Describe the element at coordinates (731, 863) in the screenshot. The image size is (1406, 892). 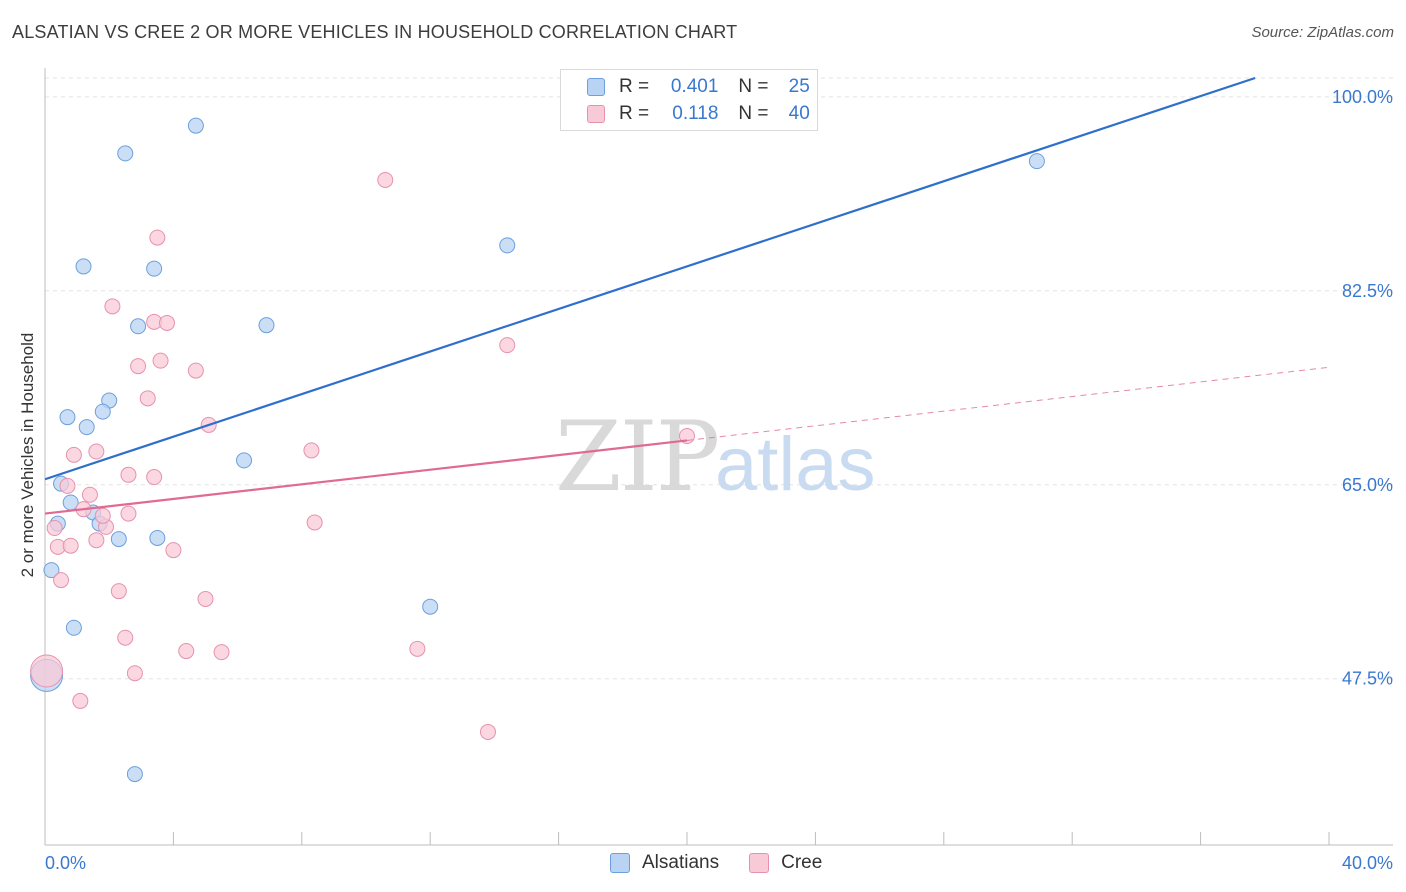
I see `series-legend: Alsatians Cree` at that location.